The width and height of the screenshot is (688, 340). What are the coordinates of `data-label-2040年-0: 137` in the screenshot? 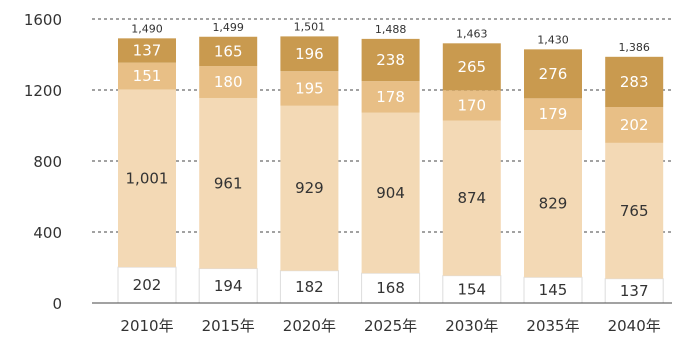 It's located at (634, 291).